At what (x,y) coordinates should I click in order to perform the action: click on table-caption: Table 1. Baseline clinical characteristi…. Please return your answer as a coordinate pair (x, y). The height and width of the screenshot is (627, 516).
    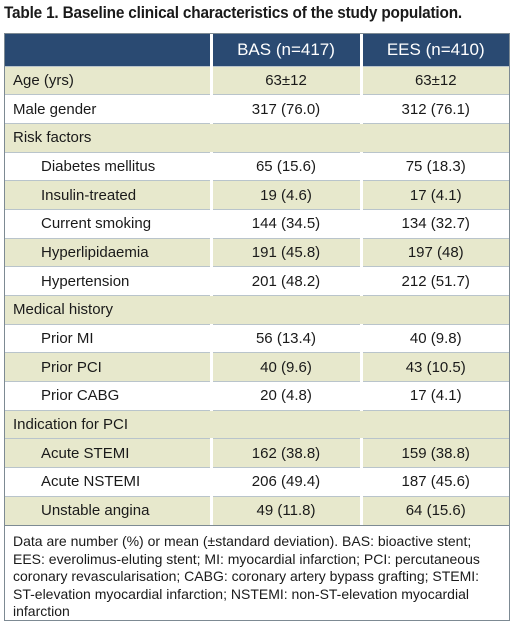
    Looking at the image, I should click on (233, 13).